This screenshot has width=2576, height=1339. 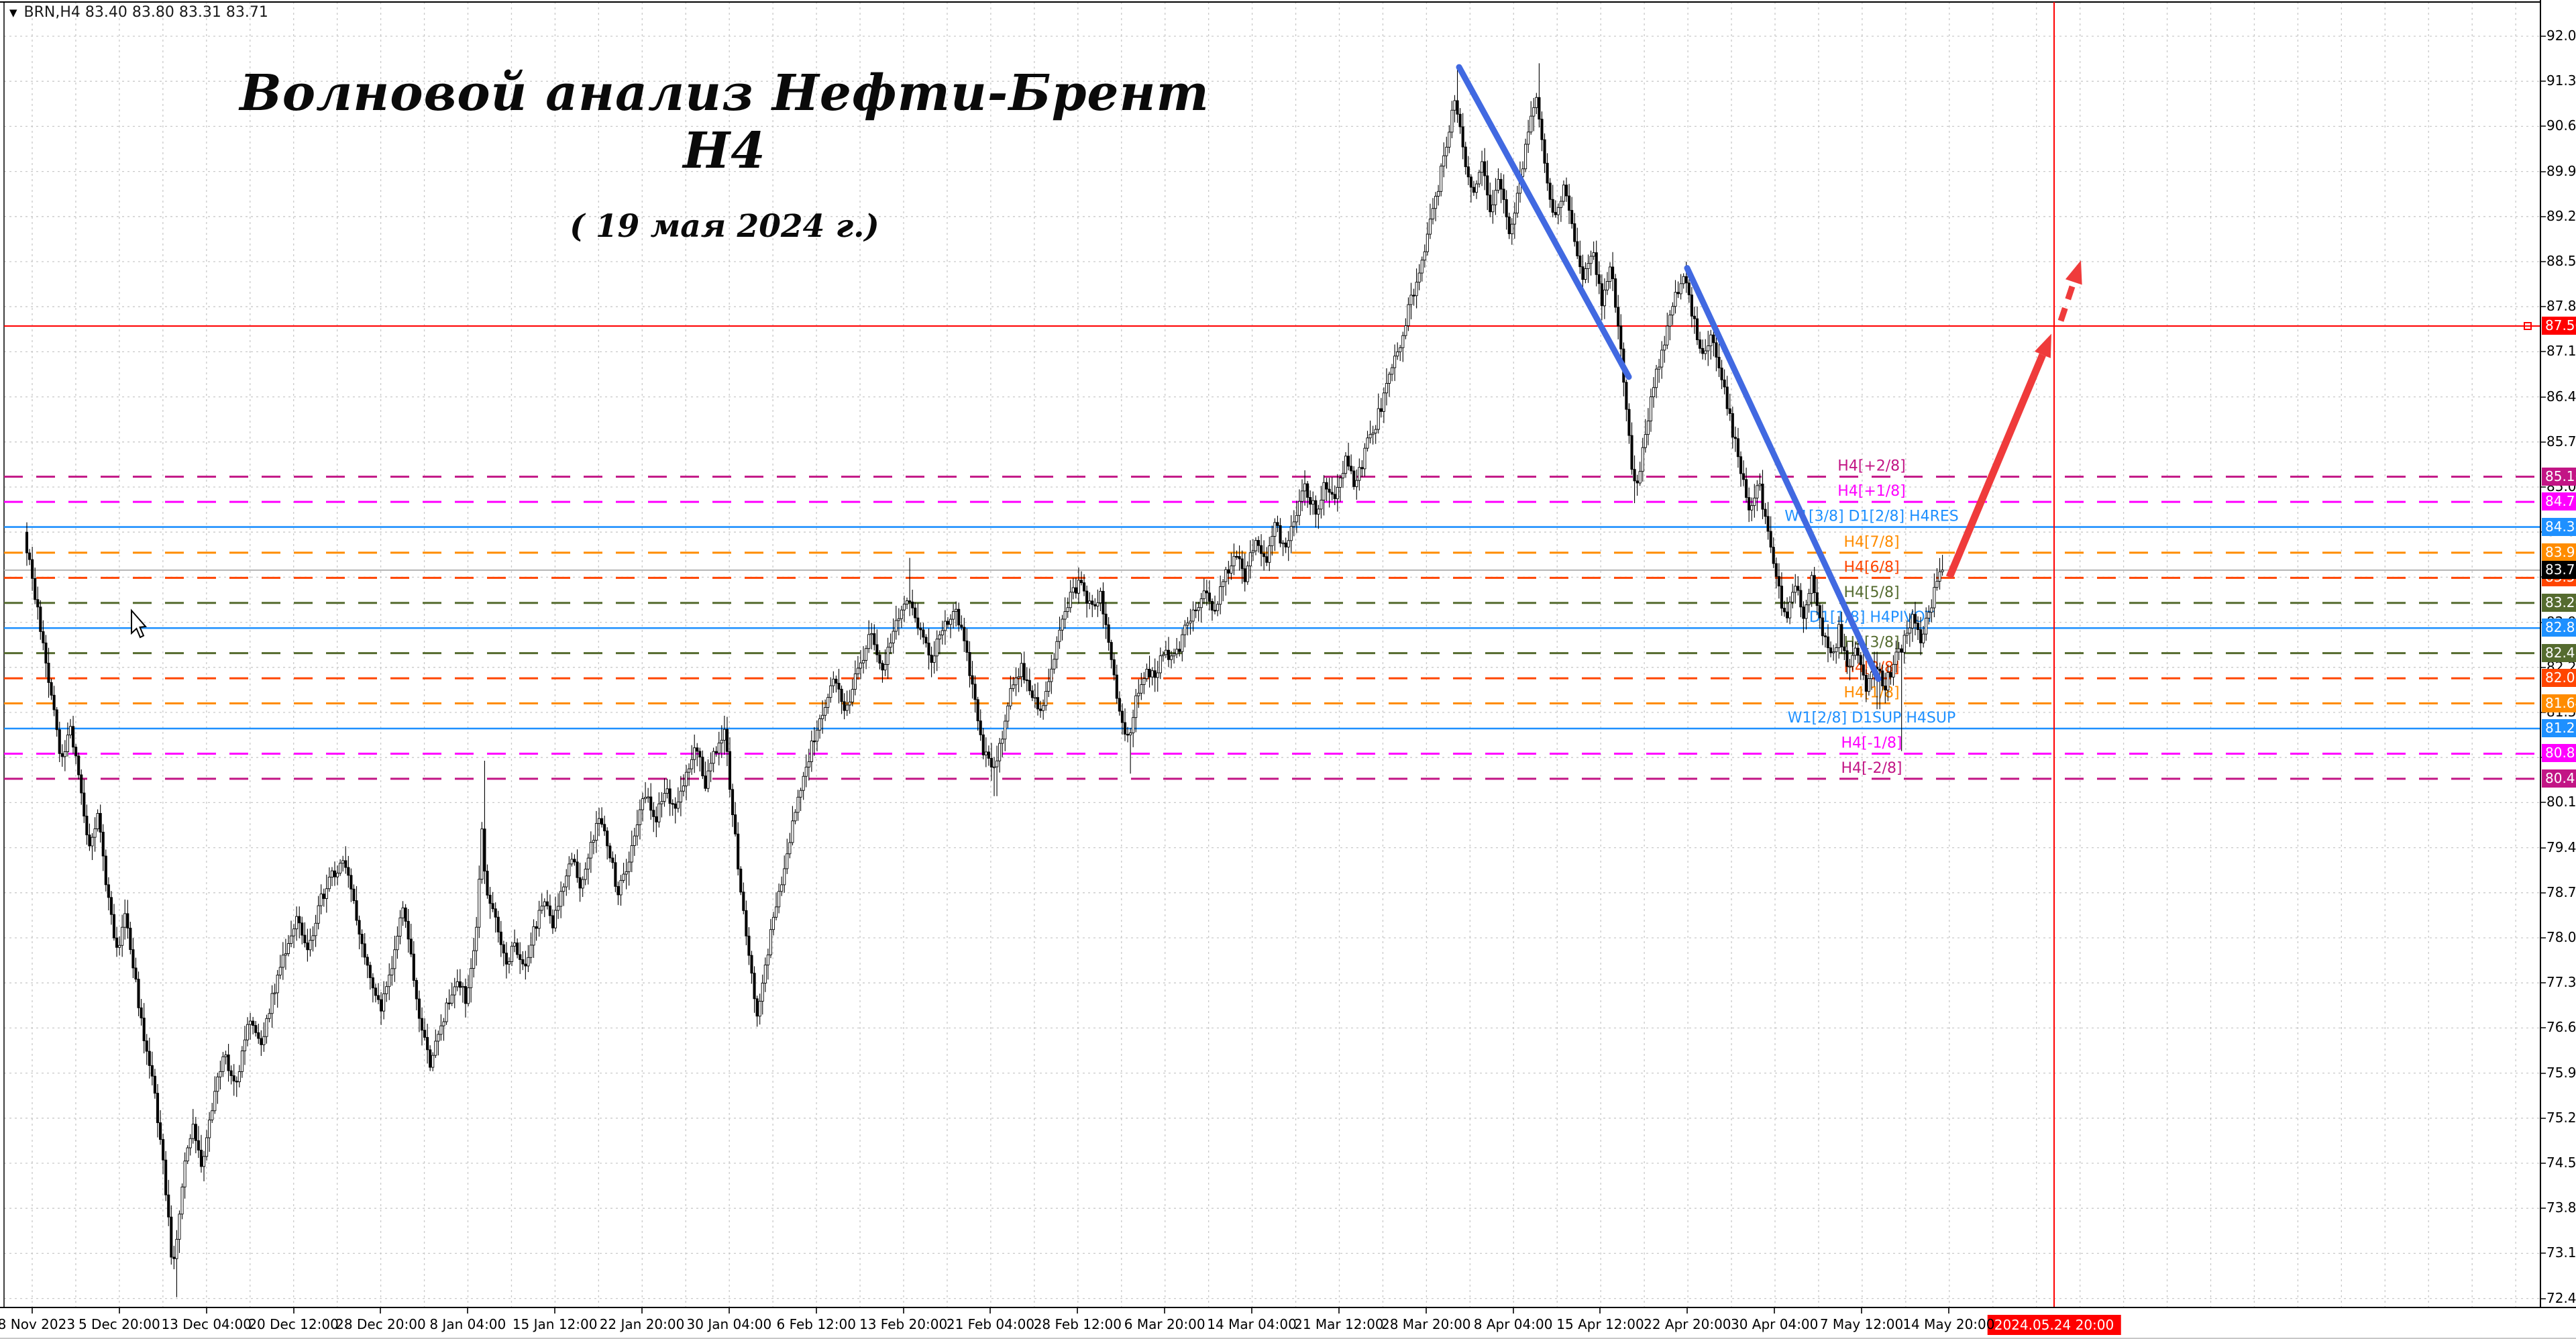 I want to click on level-label: H4[+2/8], so click(x=1871, y=466).